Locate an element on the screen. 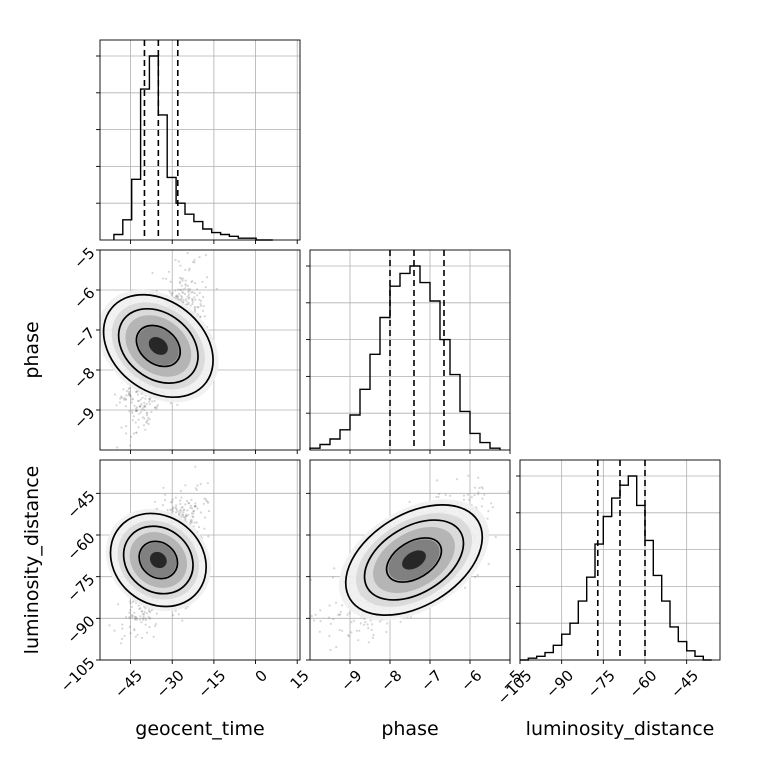 This screenshot has width=760, height=765. y-tick-label-luminosity_distance: −60 is located at coordinates (80, 546).